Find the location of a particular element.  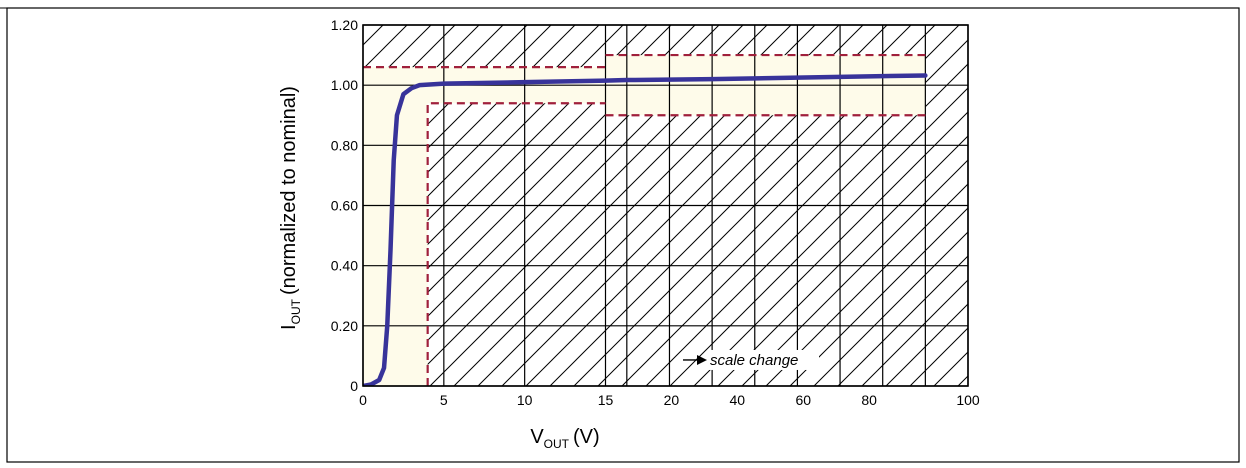

x-tick-label: 80 is located at coordinates (869, 400).